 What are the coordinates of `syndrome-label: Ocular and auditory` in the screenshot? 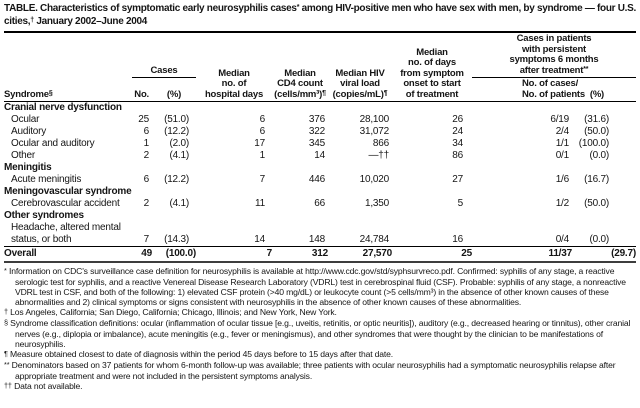 It's located at (53, 143).